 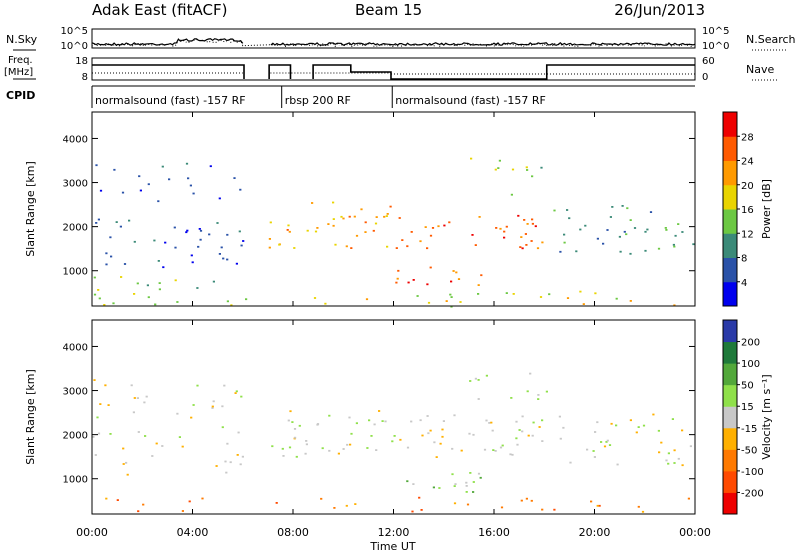 What do you see at coordinates (752, 472) in the screenshot?
I see `velocity-colorbar-tick-label: -100` at bounding box center [752, 472].